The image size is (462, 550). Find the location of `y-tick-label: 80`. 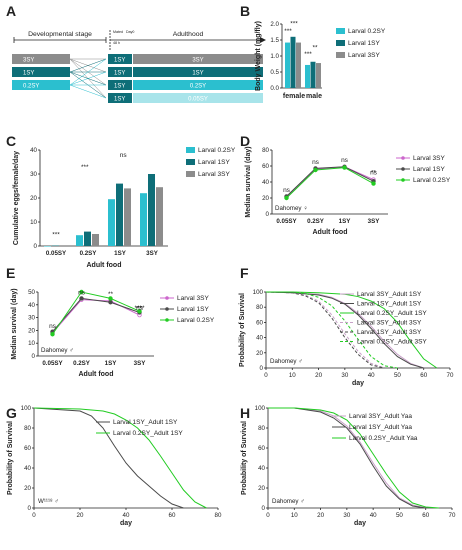

y-tick-label: 80 is located at coordinates (261, 428).